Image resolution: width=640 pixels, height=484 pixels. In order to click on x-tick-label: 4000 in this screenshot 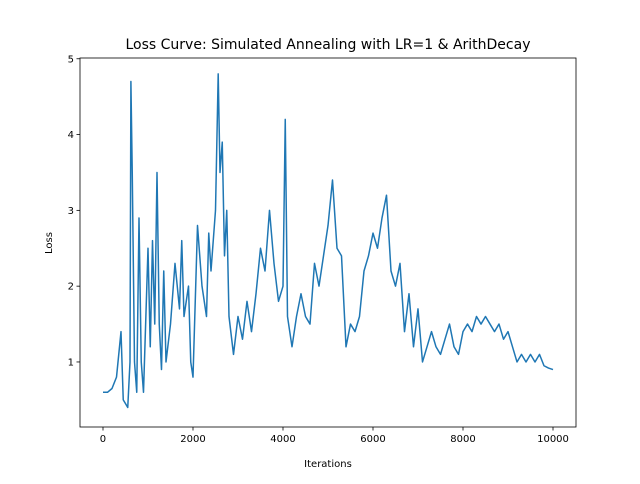, I will do `click(282, 439)`.